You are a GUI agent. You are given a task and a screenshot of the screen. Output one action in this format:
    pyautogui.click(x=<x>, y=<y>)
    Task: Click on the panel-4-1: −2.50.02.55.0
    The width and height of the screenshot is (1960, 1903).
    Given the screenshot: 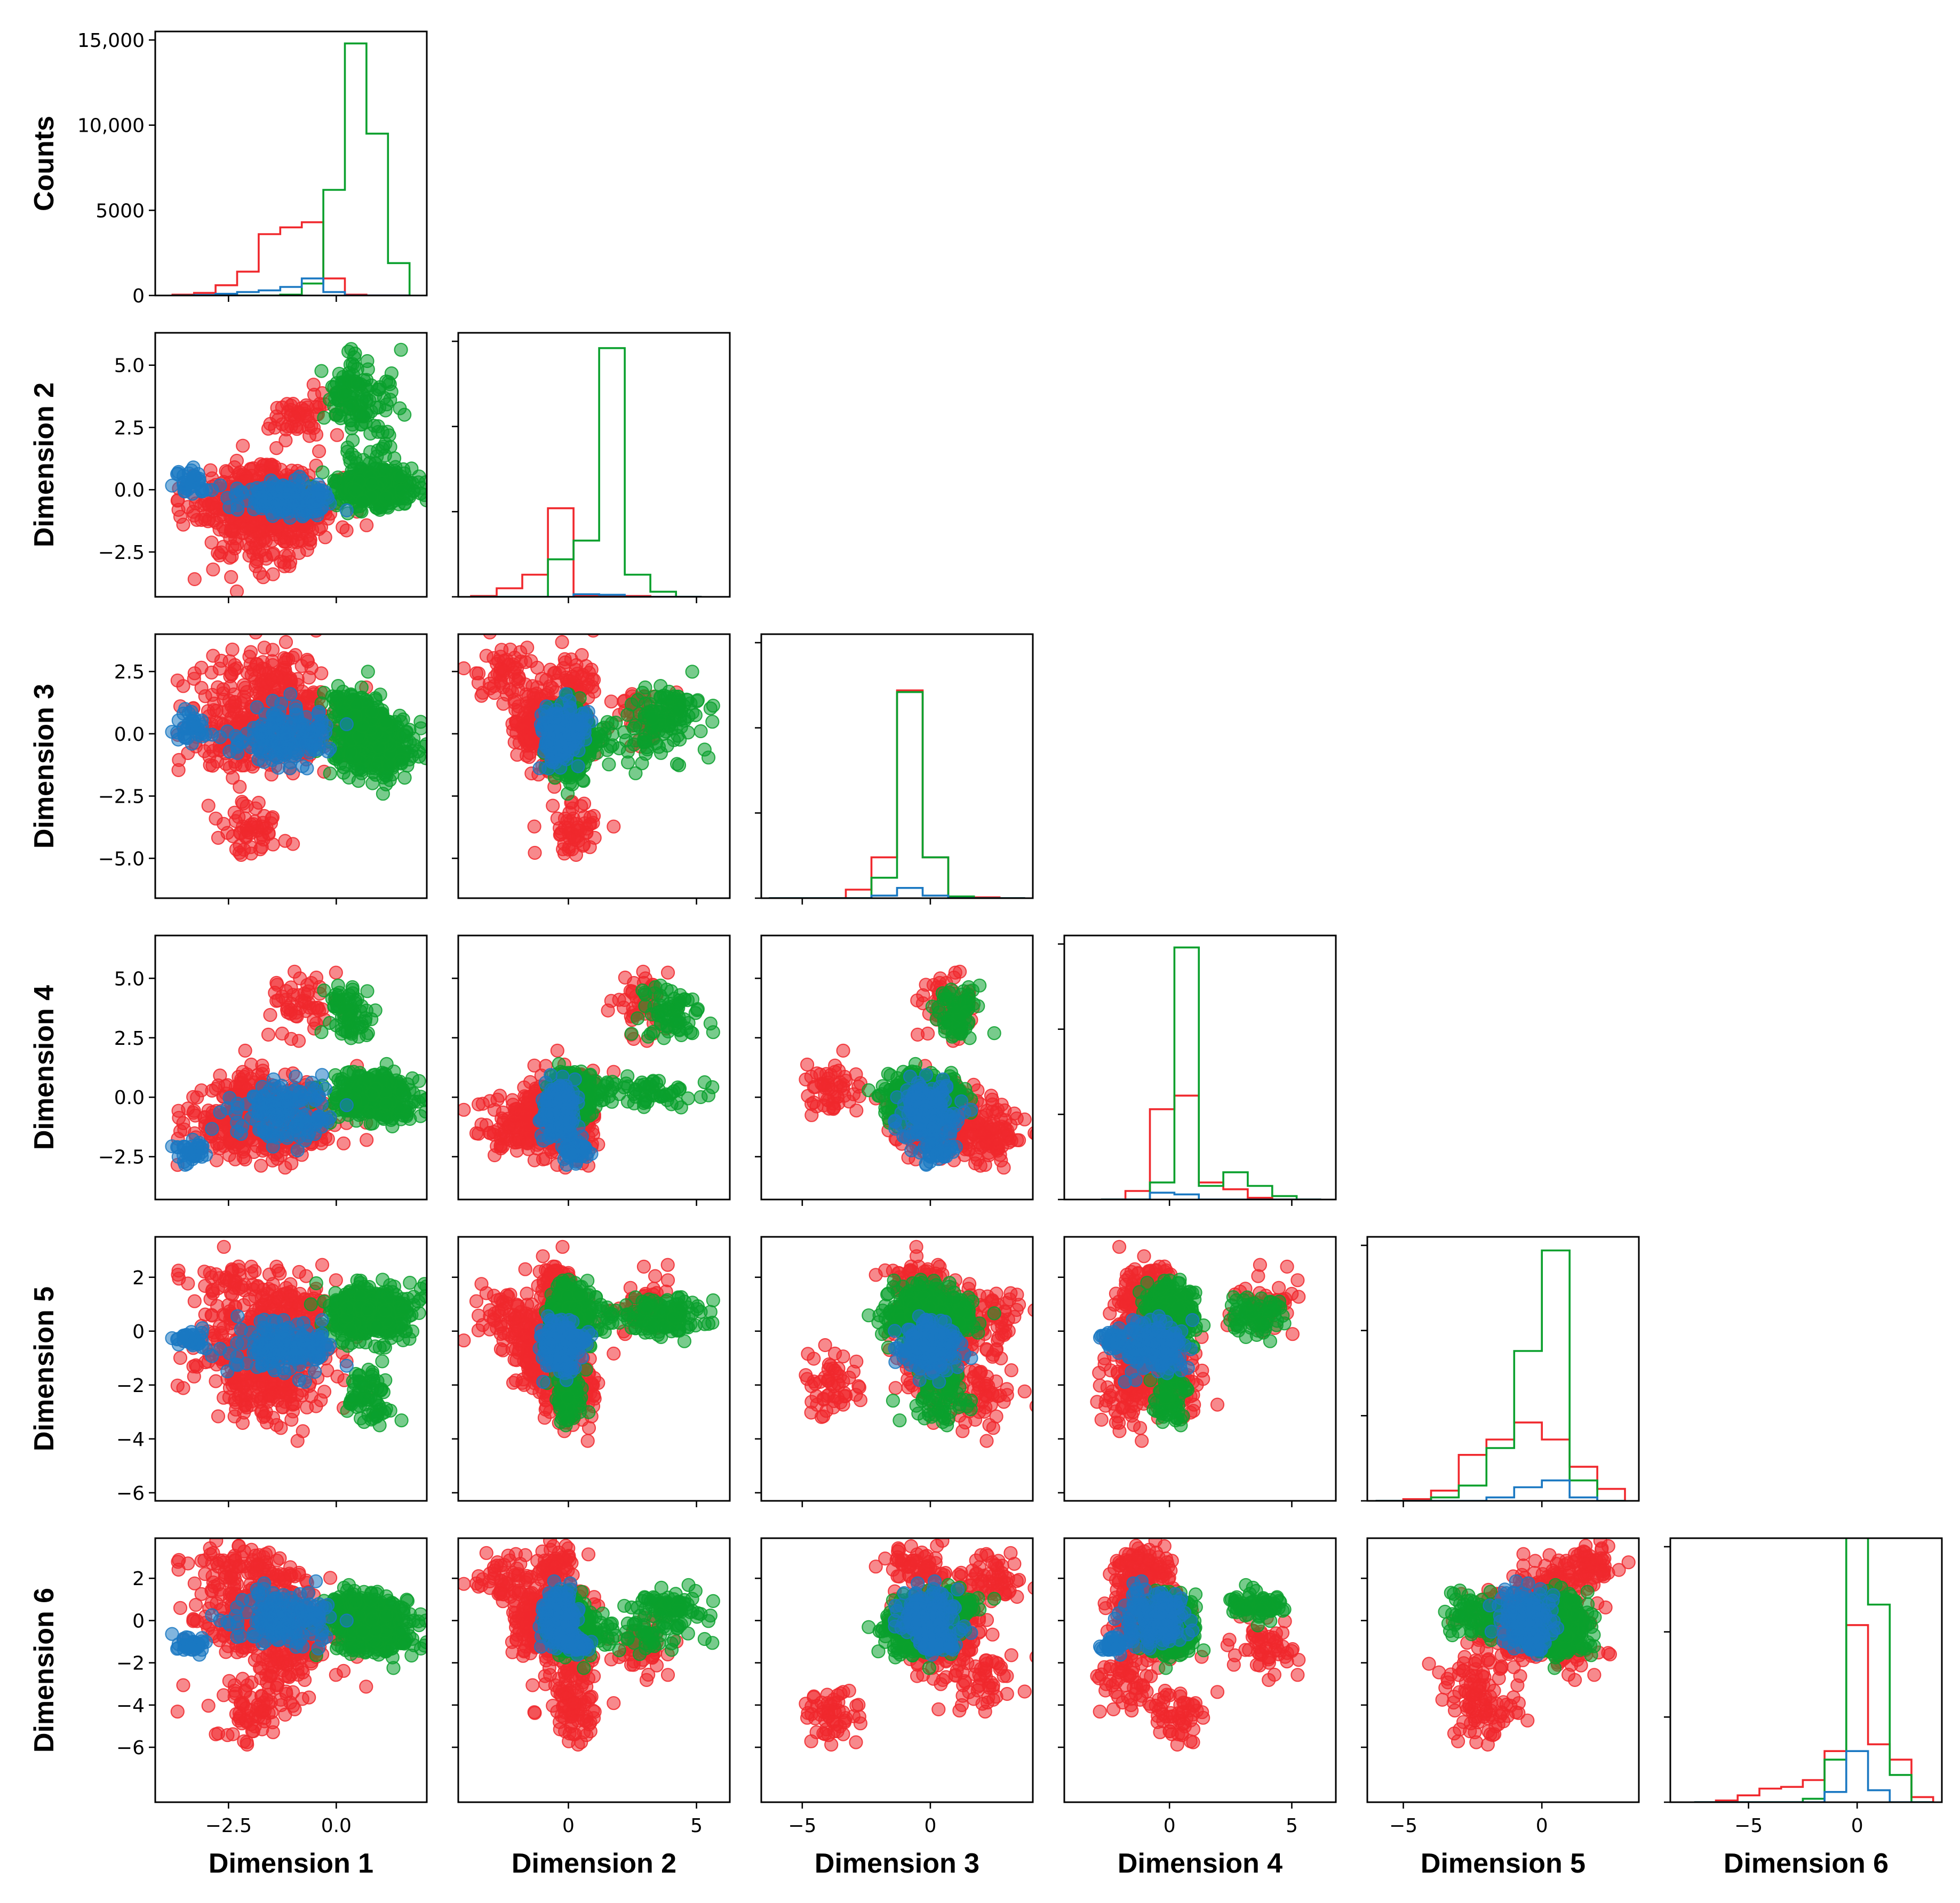 What is the action you would take?
    pyautogui.click(x=263, y=1070)
    